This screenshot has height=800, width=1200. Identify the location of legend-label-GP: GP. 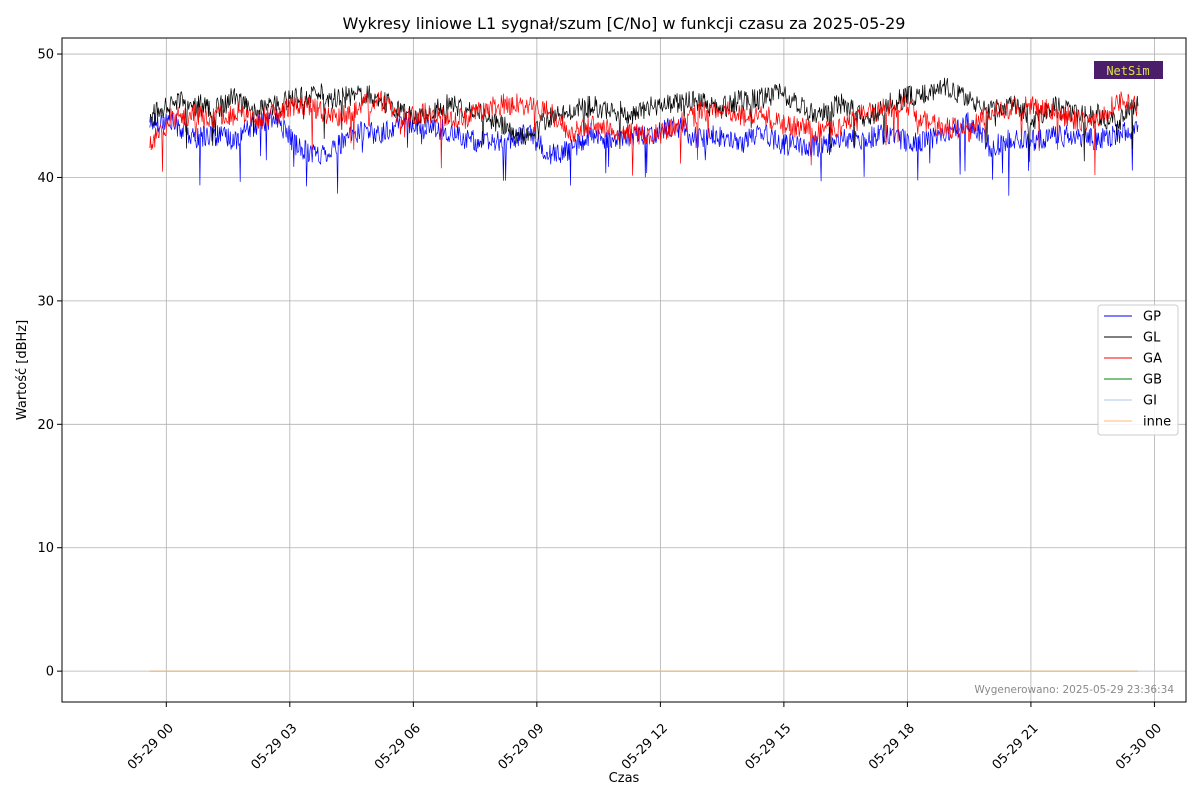
(1152, 317).